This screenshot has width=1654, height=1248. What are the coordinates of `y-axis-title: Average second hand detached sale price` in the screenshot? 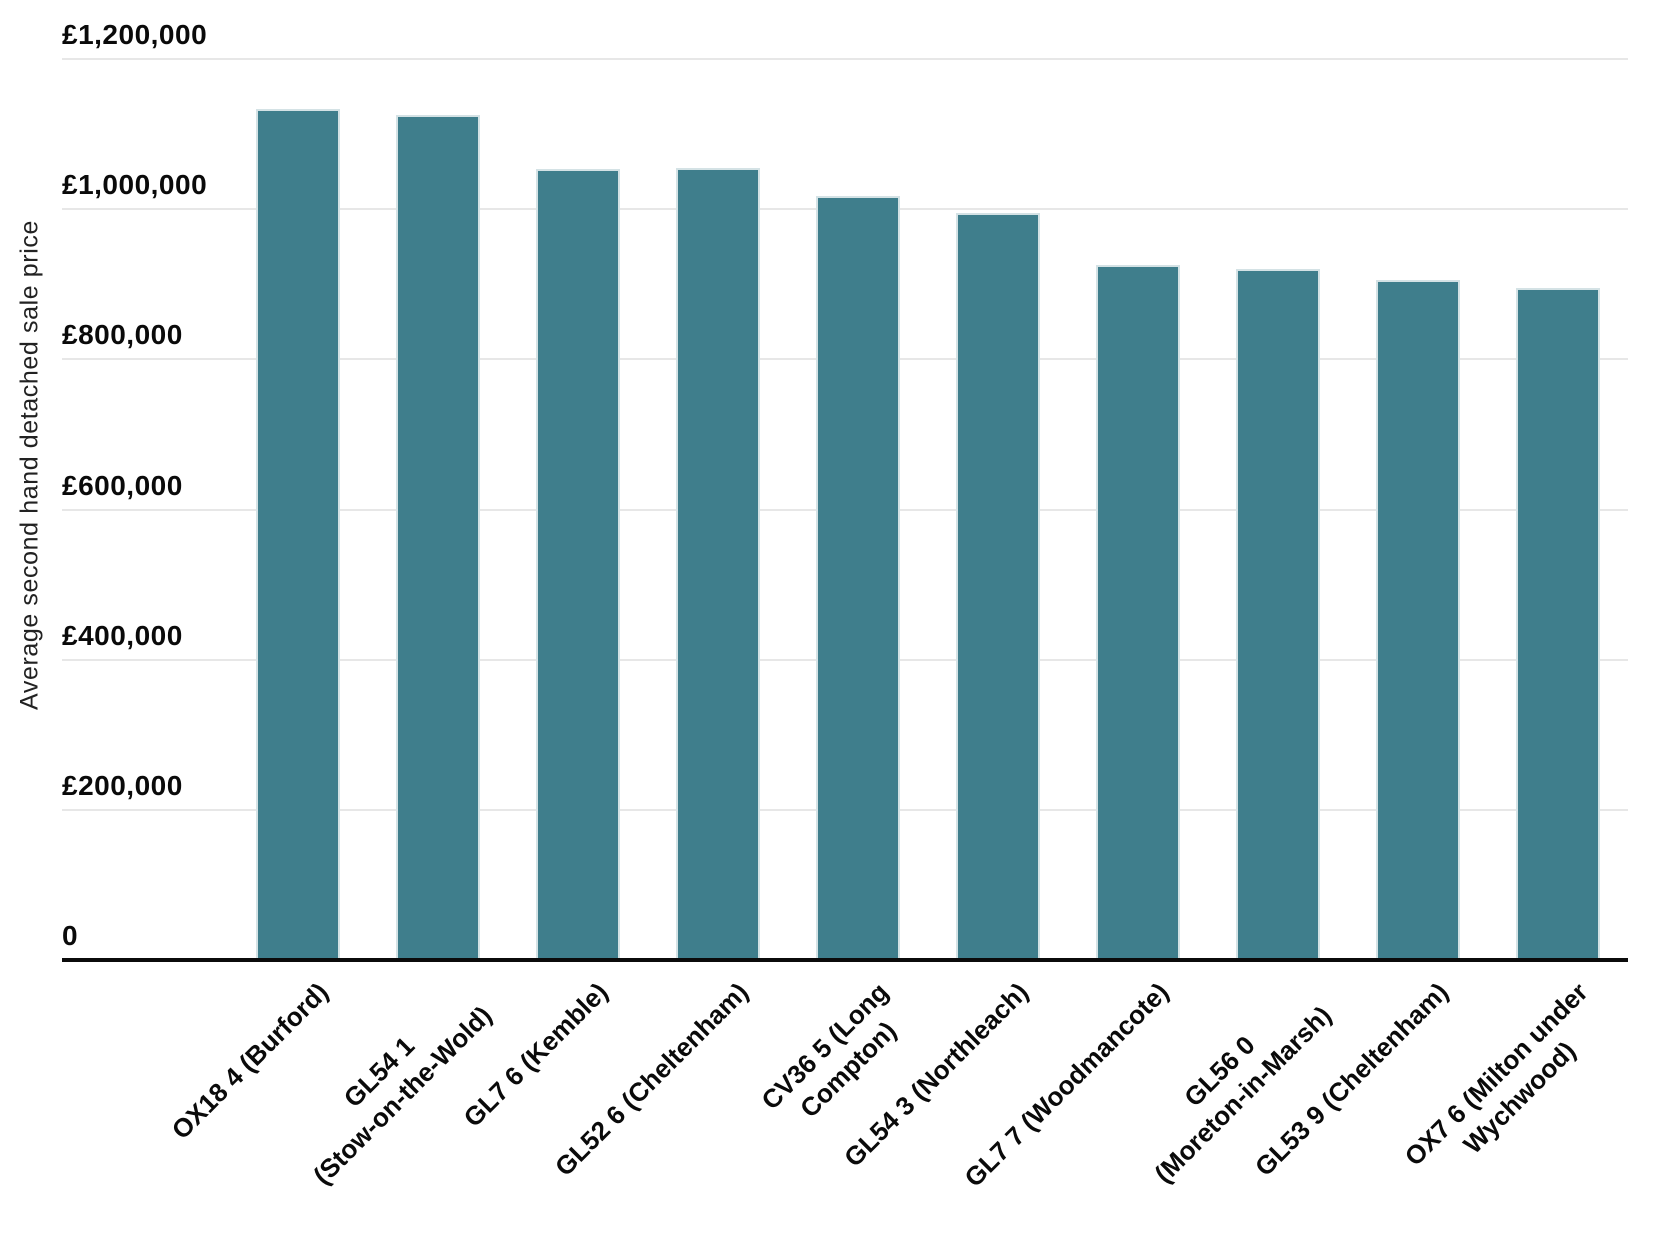 It's located at (29, 465).